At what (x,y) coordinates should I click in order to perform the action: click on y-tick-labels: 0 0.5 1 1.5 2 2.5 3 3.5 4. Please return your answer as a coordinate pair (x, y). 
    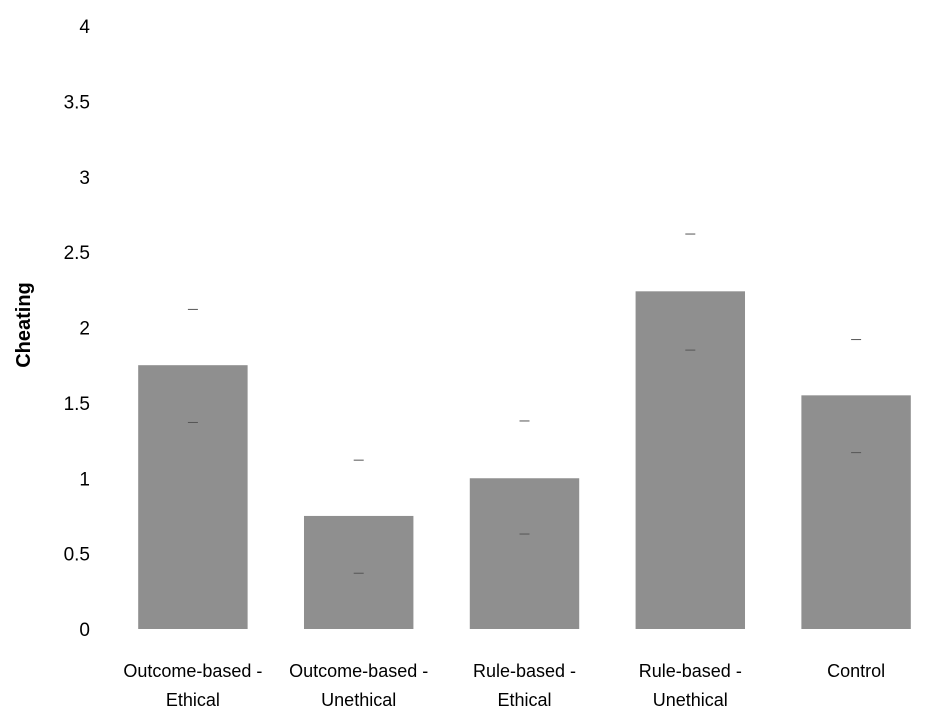
    Looking at the image, I should click on (77, 329).